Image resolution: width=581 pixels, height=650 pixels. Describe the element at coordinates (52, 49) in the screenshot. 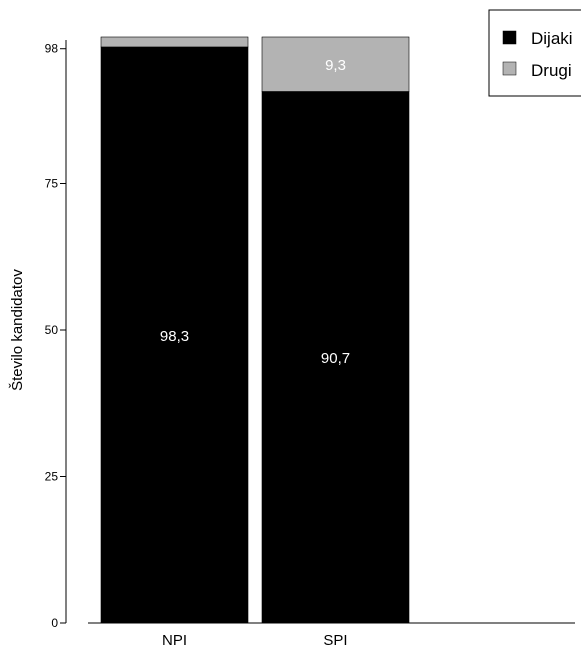

I see `y-tick-label: 98` at that location.